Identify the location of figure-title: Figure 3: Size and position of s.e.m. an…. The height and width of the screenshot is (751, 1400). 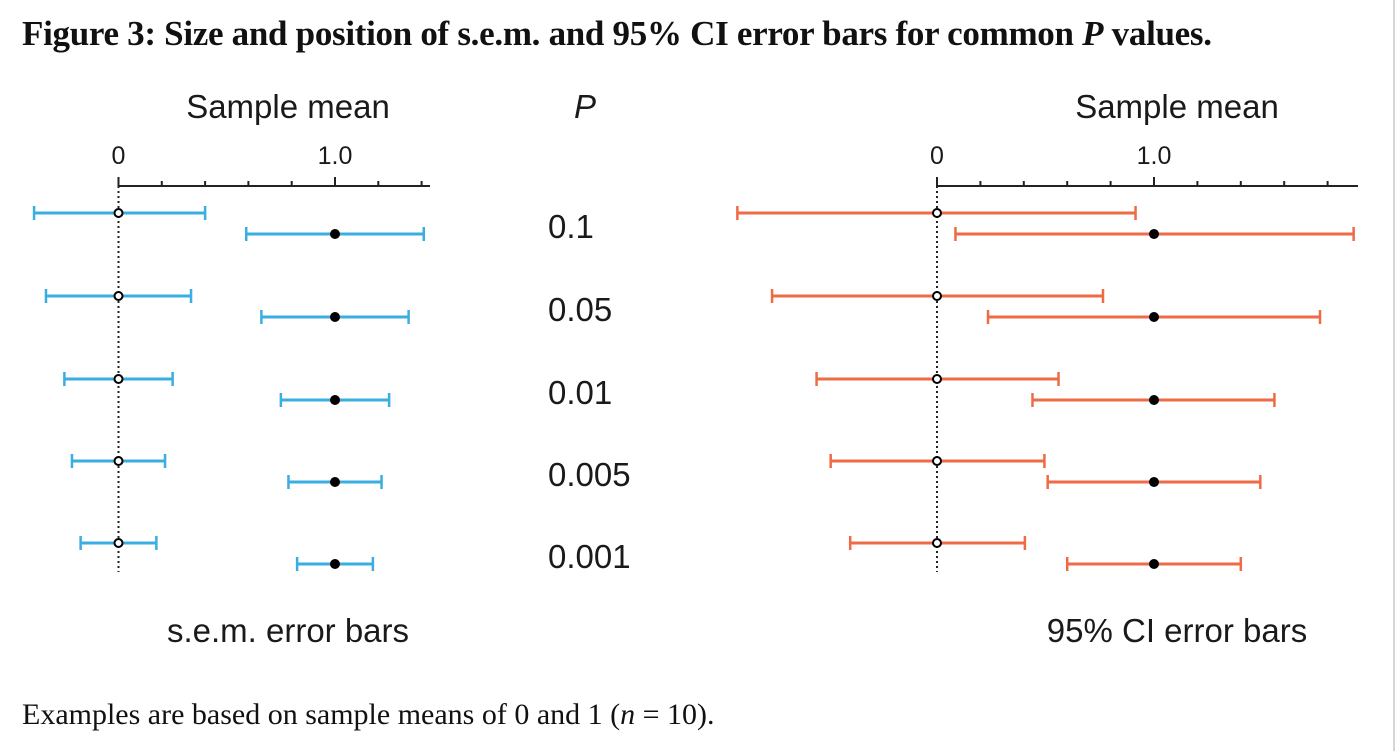
(617, 33).